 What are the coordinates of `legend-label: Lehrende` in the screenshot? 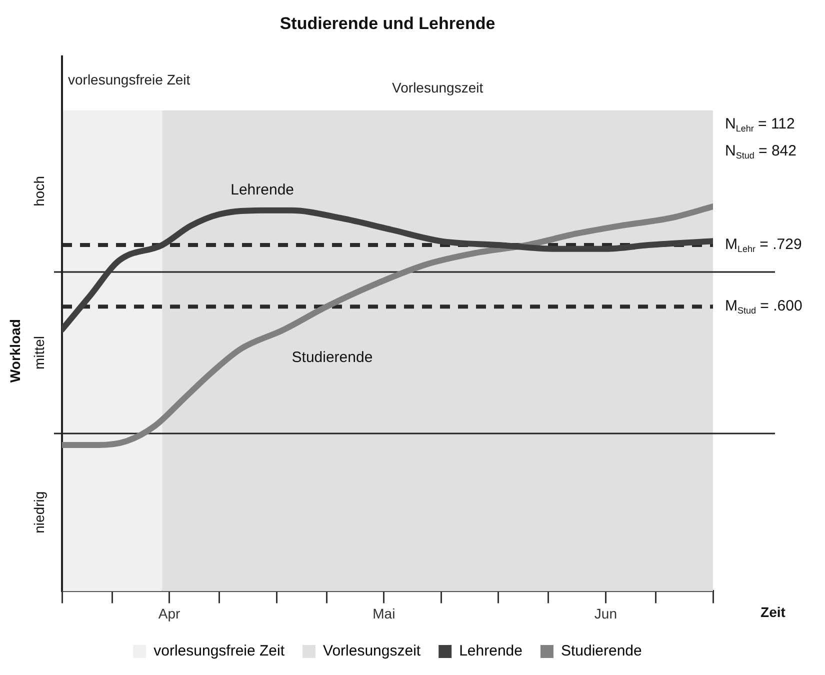 It's located at (490, 651).